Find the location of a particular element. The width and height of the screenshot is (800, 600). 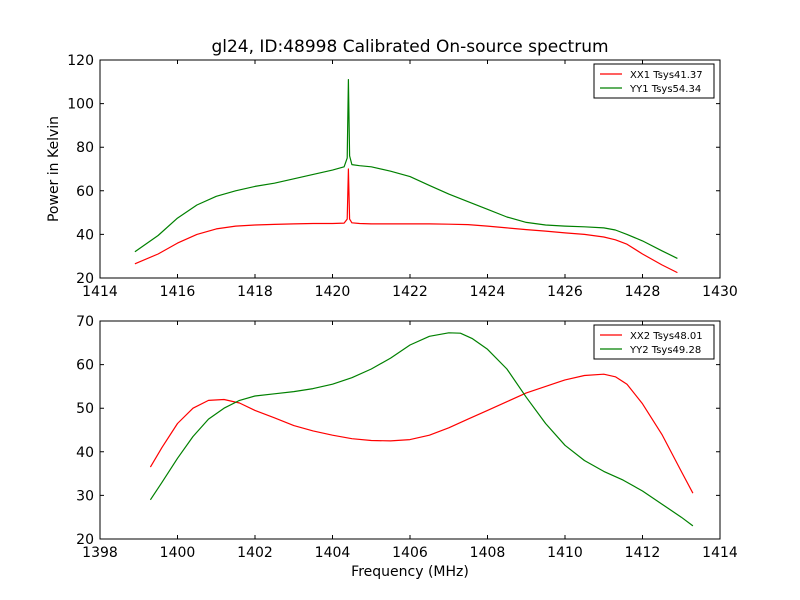

legend-entry: XX1 Tsys41.37 is located at coordinates (666, 75).